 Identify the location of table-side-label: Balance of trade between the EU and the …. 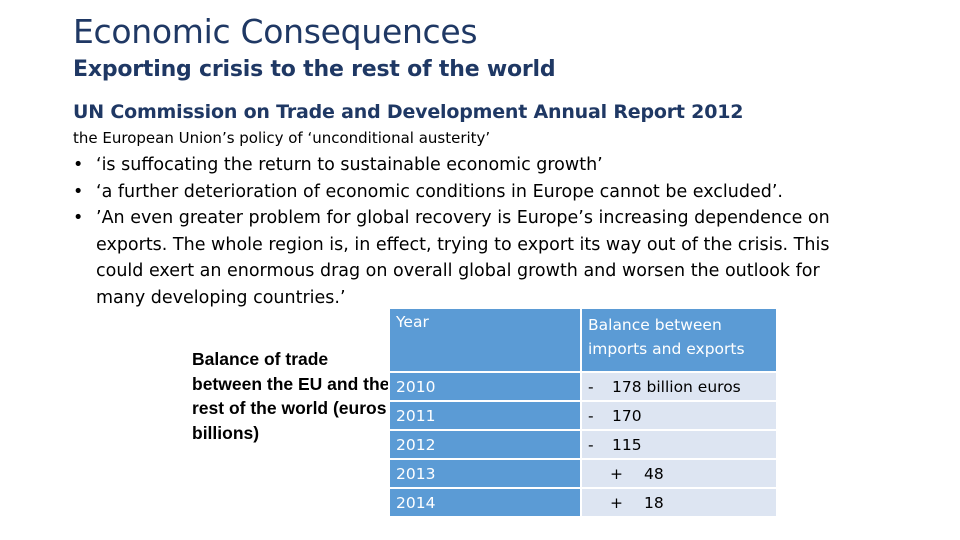
(291, 396).